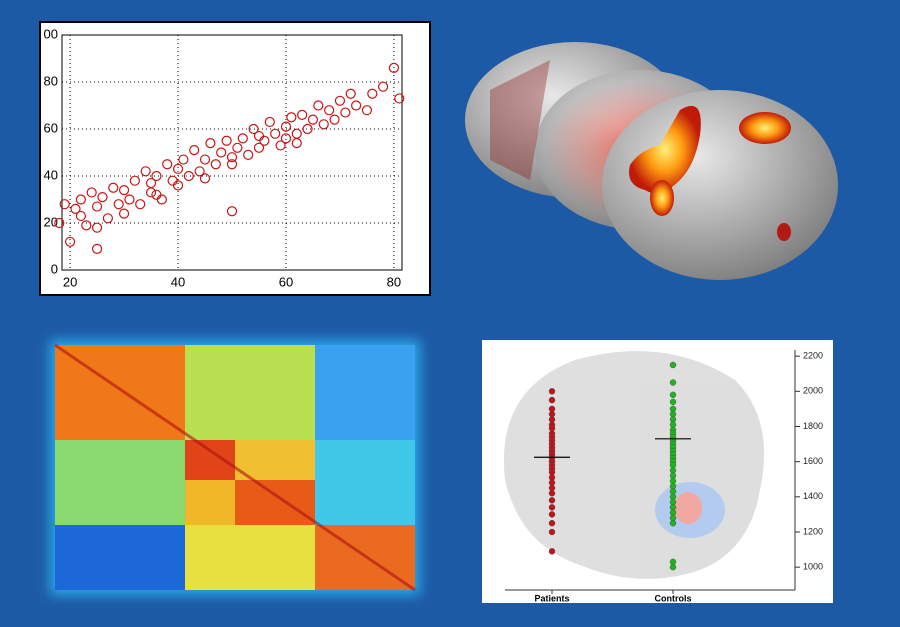 The width and height of the screenshot is (900, 627). What do you see at coordinates (813, 567) in the screenshot?
I see `y-tick-label: 1000` at bounding box center [813, 567].